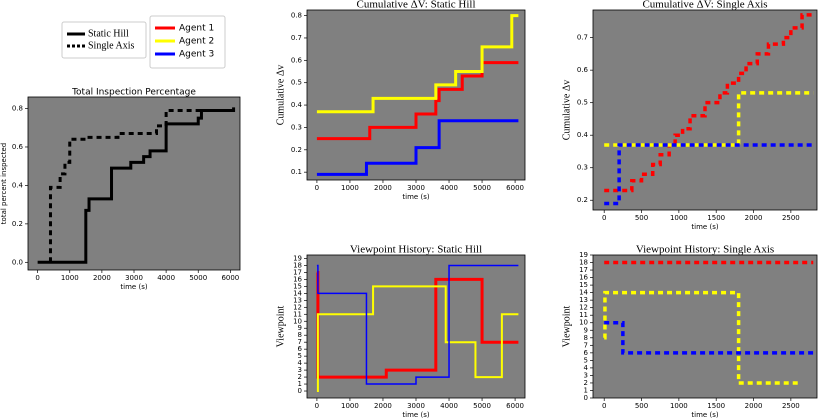 The width and height of the screenshot is (830, 420). Describe the element at coordinates (791, 218) in the screenshot. I see `x-tick-label: 2500` at that location.